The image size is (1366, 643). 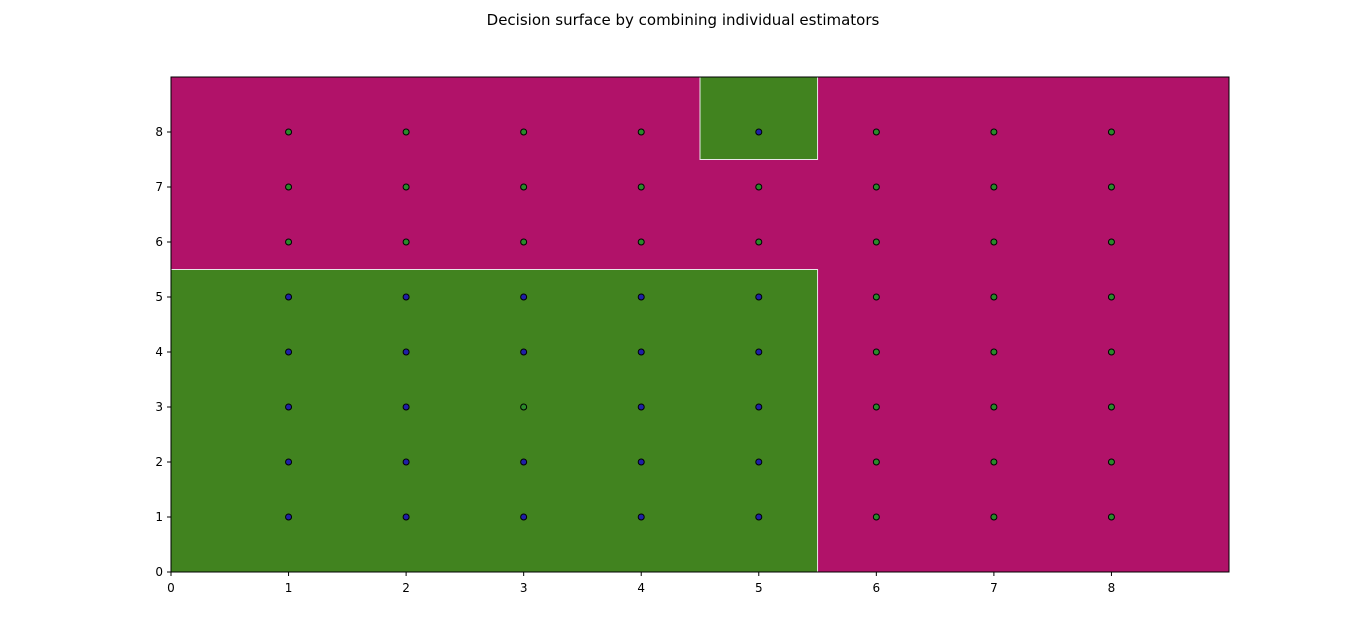 What do you see at coordinates (159, 187) in the screenshot?
I see `y-tick-label: 7` at bounding box center [159, 187].